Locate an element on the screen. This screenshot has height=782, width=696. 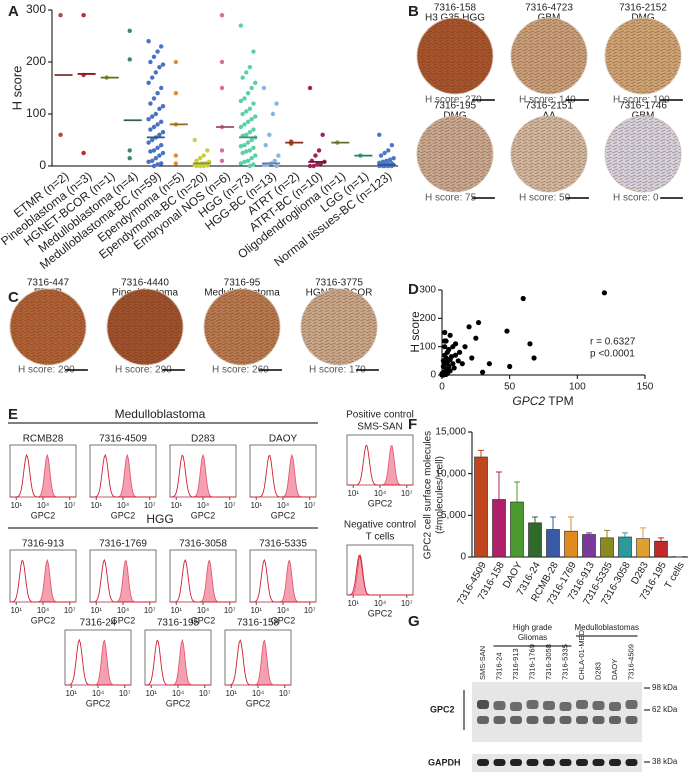
sample-name: 7316-5335 is located at coordinates (283, 544).